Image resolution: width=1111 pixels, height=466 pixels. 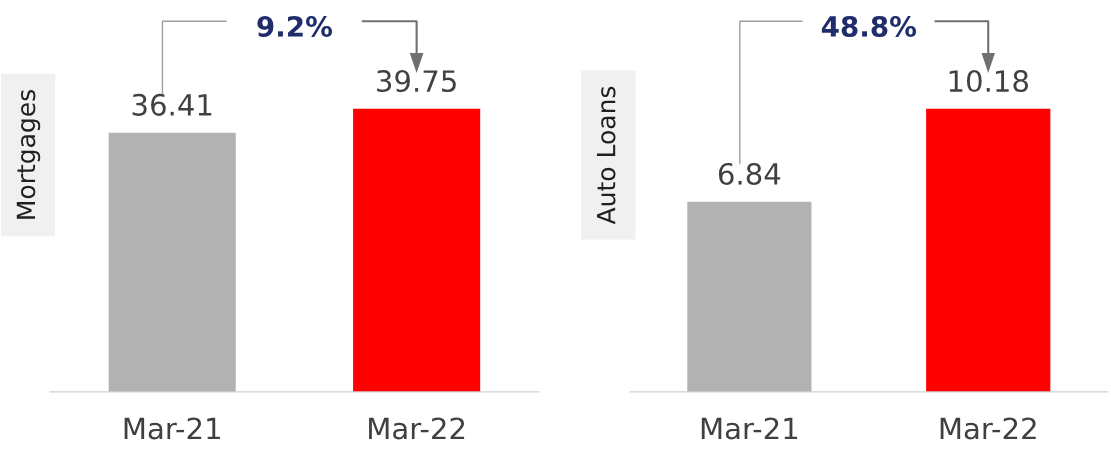 I want to click on text: 48.8%, so click(x=869, y=26).